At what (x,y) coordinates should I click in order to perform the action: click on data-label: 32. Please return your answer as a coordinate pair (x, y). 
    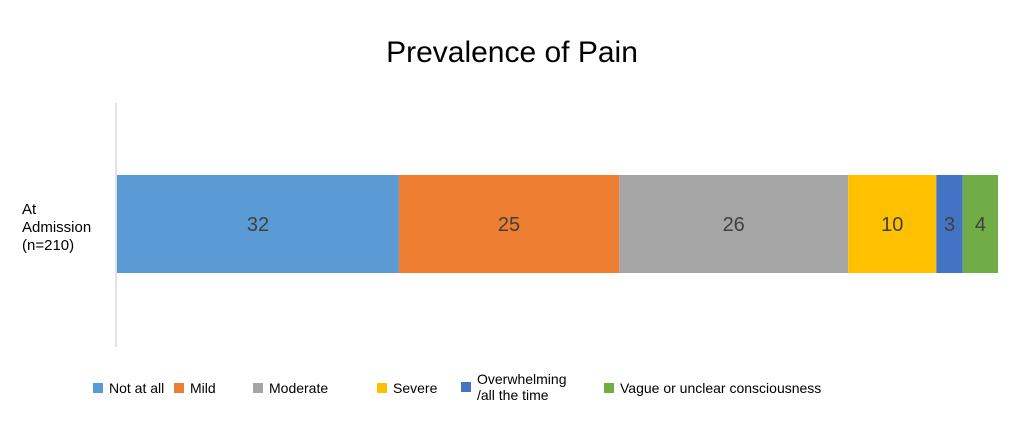
    Looking at the image, I should click on (258, 225).